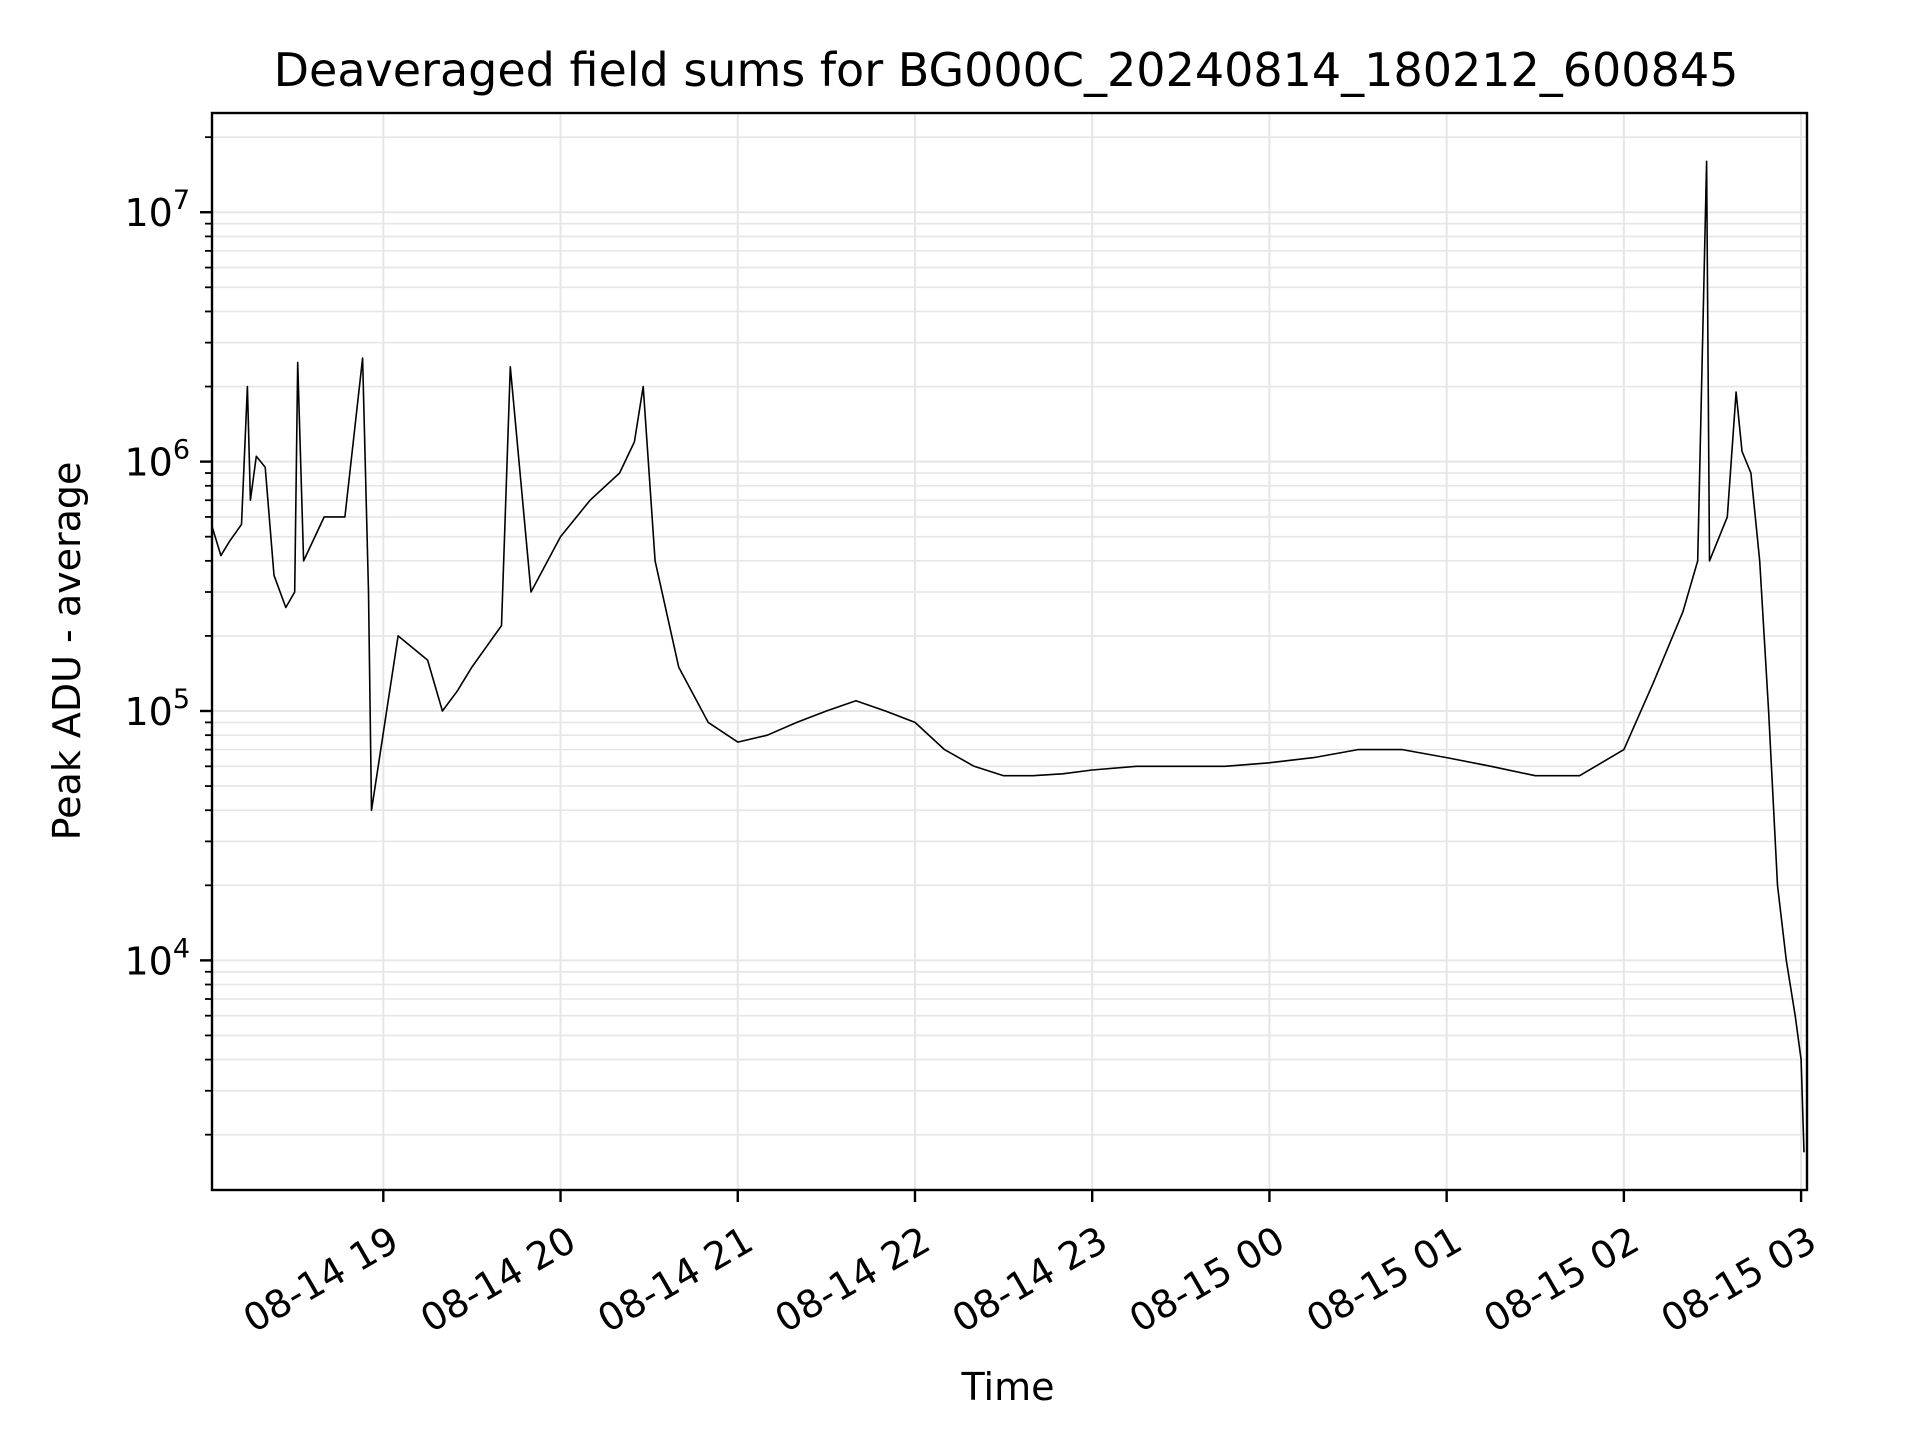  Describe the element at coordinates (157, 460) in the screenshot. I see `y-tick-label: 106` at that location.